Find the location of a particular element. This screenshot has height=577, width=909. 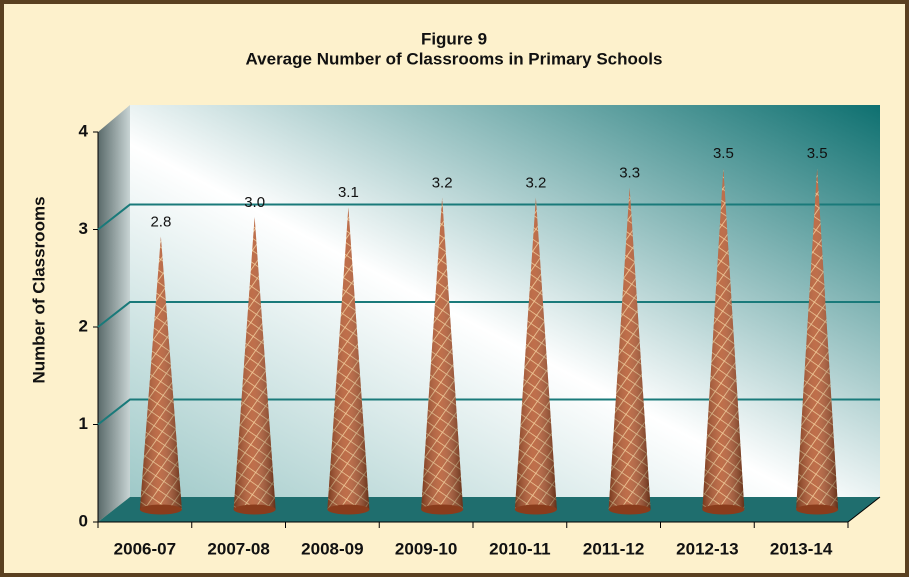

x-tick-label: 2009-10 is located at coordinates (426, 548).